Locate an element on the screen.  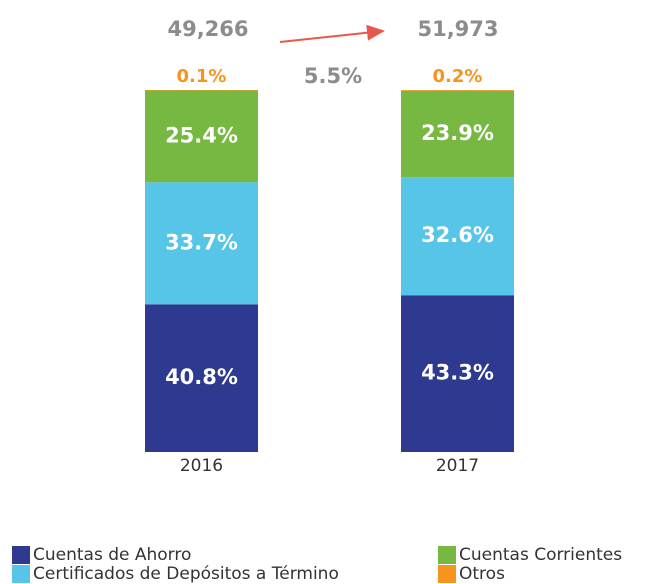
value-label: 40.8% is located at coordinates (201, 377).